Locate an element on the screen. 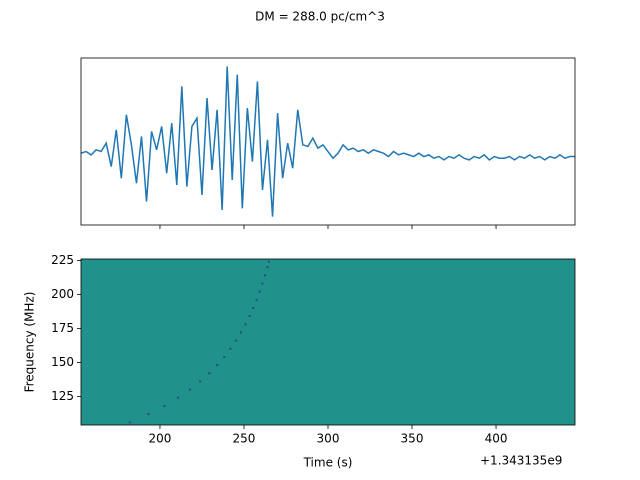 The height and width of the screenshot is (480, 640). y-tick-label: 225 is located at coordinates (62, 260).